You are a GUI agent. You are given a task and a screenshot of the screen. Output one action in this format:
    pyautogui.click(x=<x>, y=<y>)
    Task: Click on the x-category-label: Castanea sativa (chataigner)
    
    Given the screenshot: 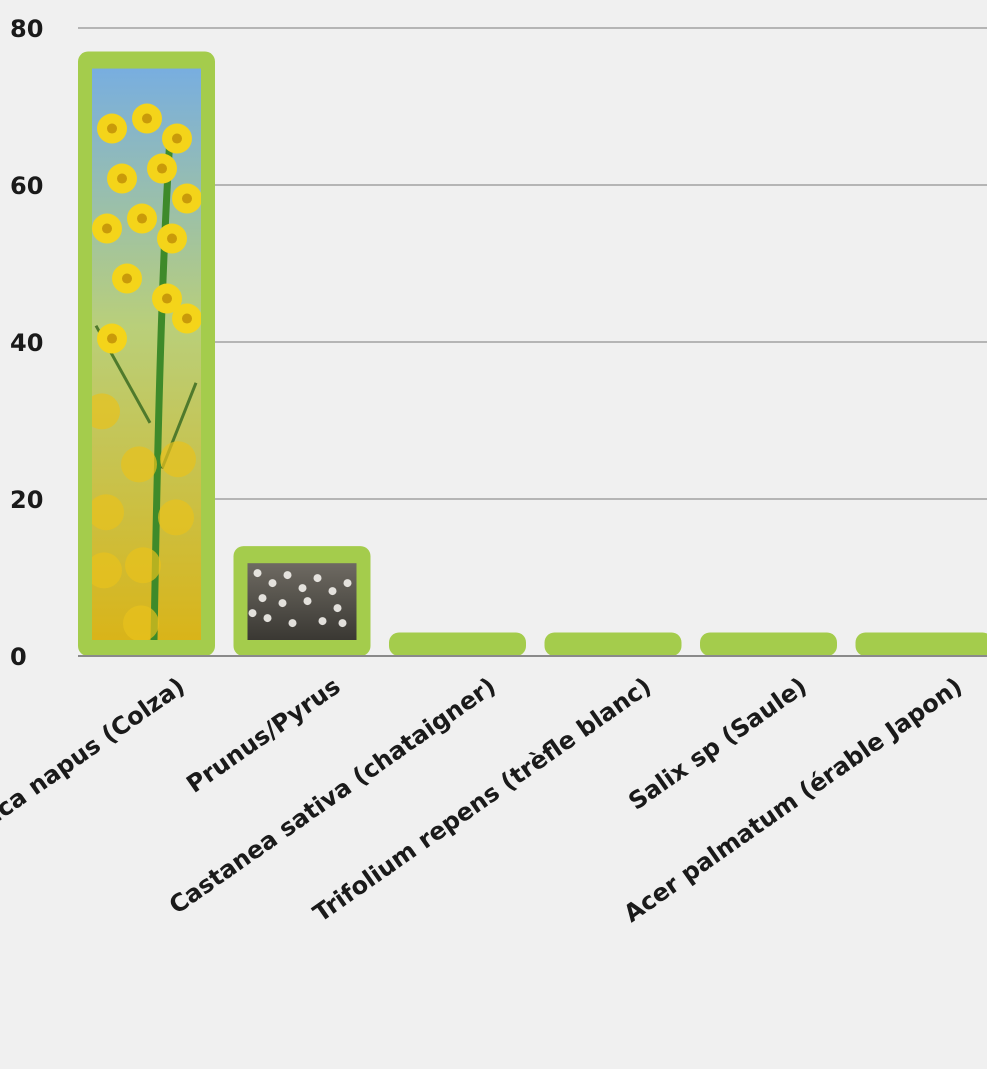 What is the action you would take?
    pyautogui.click(x=332, y=796)
    